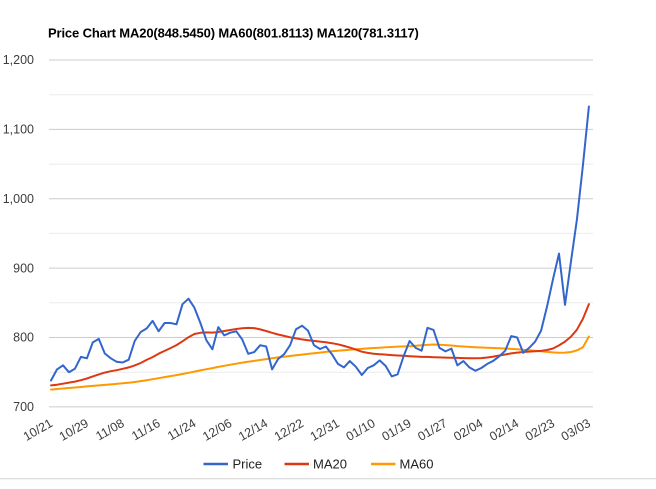 The height and width of the screenshot is (489, 656). Describe the element at coordinates (18, 199) in the screenshot. I see `svg-text: 1,000` at that location.